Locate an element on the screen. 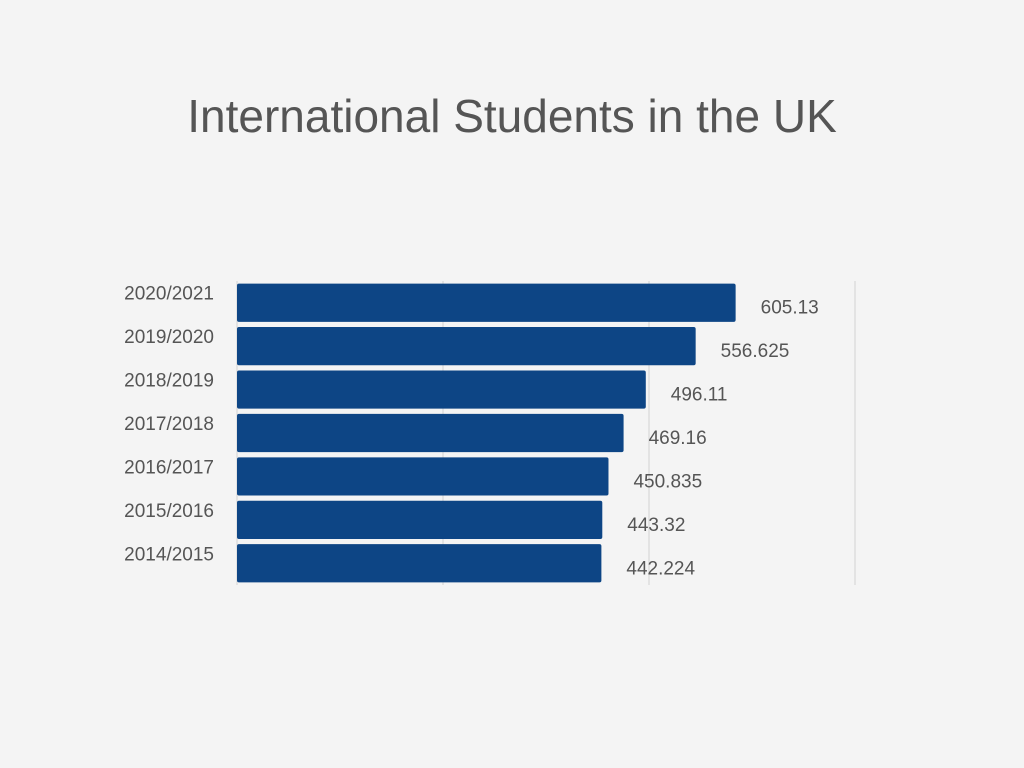 This screenshot has width=1024, height=768. y-tick-label: 2014/2015 is located at coordinates (169, 554).